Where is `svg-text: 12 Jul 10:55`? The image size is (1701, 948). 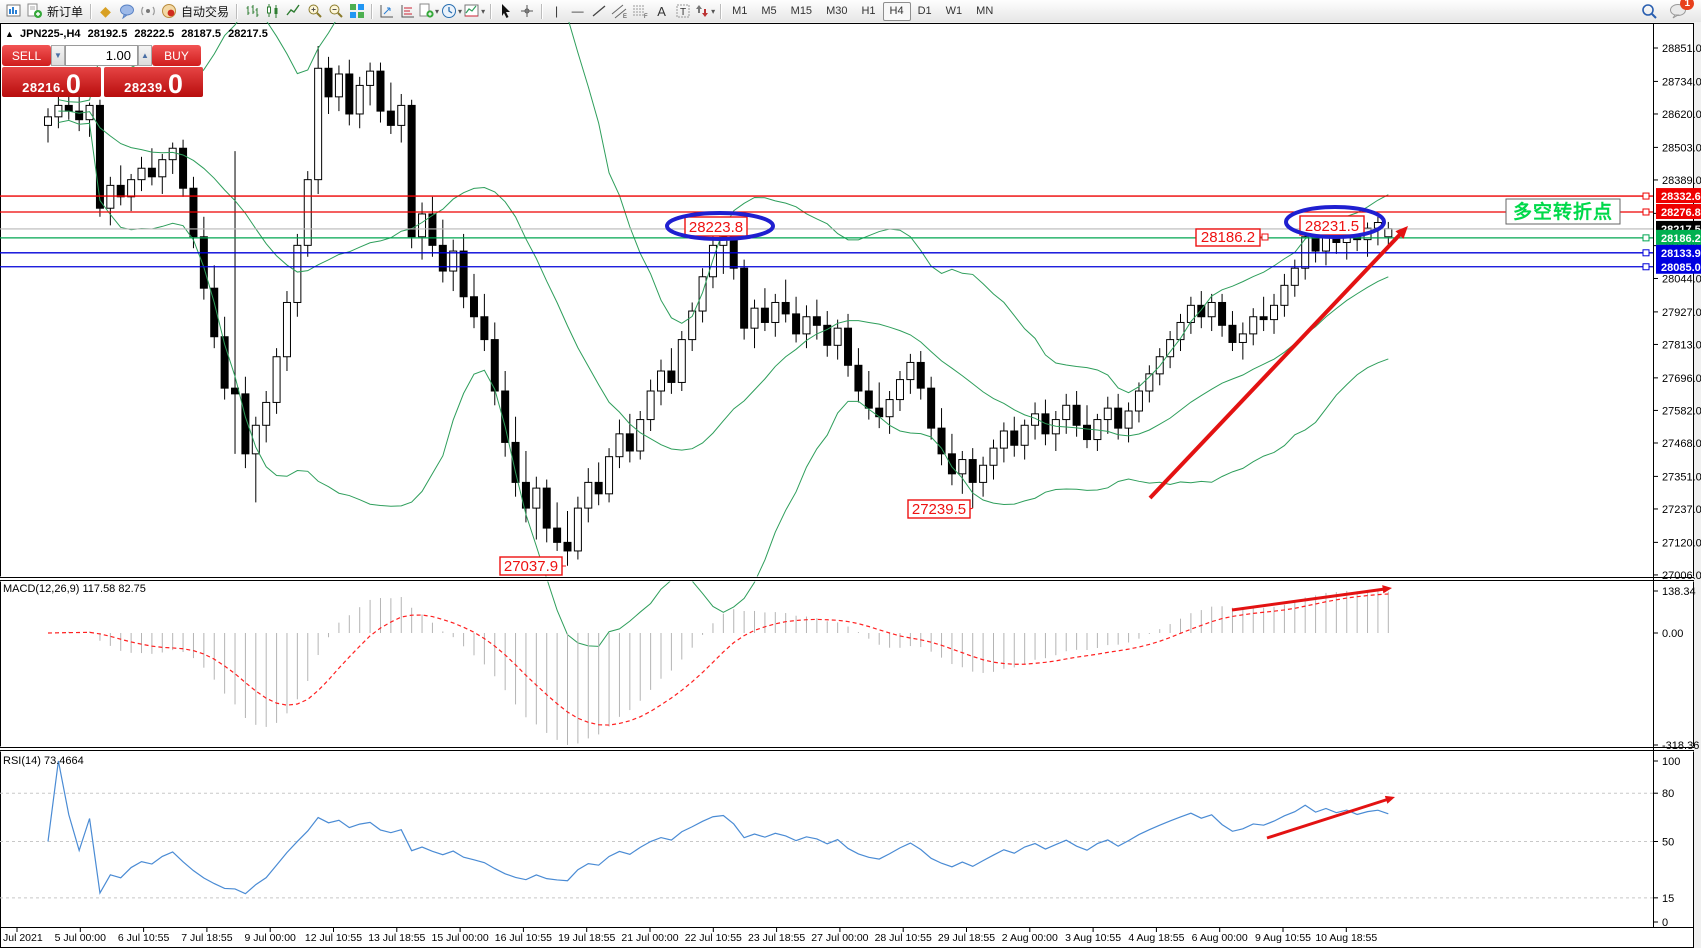
svg-text: 12 Jul 10:55 is located at coordinates (333, 938).